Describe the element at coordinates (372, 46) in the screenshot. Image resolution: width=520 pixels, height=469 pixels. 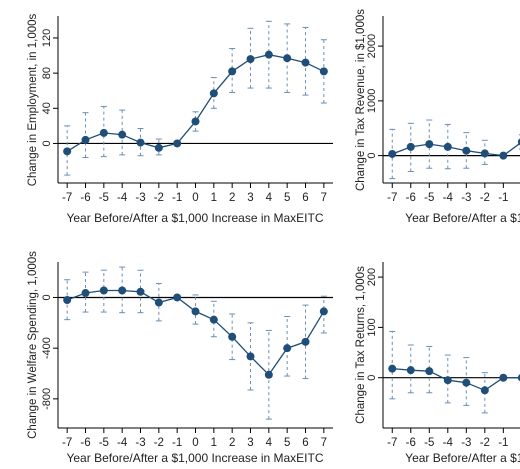
I see `y-tick-label: 2000` at that location.